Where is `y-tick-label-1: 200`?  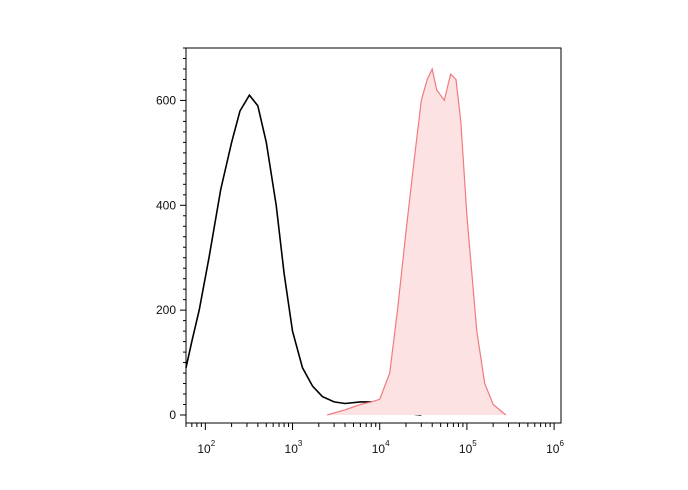
y-tick-label-1: 200 is located at coordinates (166, 310).